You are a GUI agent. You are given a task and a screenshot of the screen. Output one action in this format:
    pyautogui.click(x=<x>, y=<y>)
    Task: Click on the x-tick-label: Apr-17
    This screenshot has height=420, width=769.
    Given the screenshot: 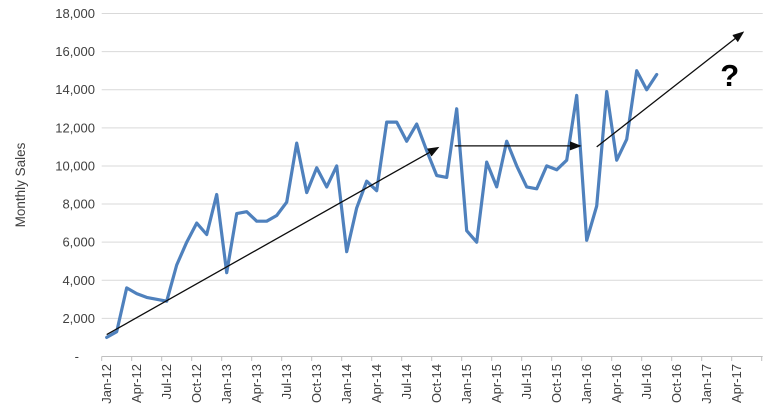 What is the action you would take?
    pyautogui.click(x=736, y=383)
    